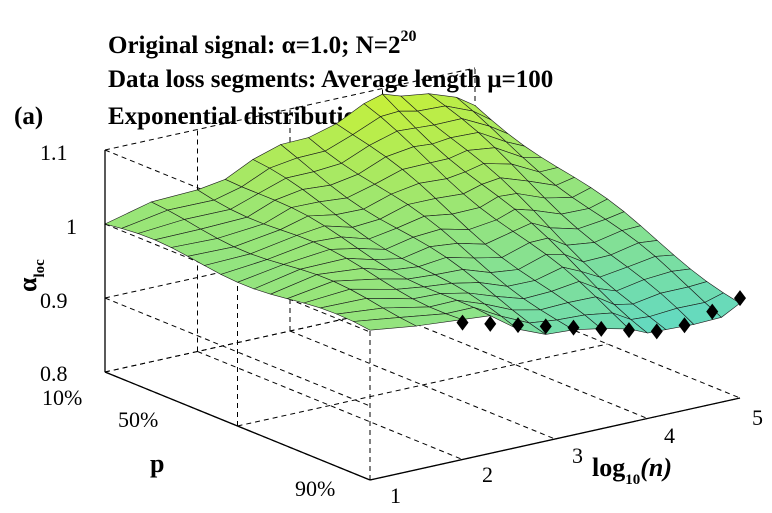 The height and width of the screenshot is (513, 772). Describe the element at coordinates (601, 315) in the screenshot. I see `marker-series` at that location.